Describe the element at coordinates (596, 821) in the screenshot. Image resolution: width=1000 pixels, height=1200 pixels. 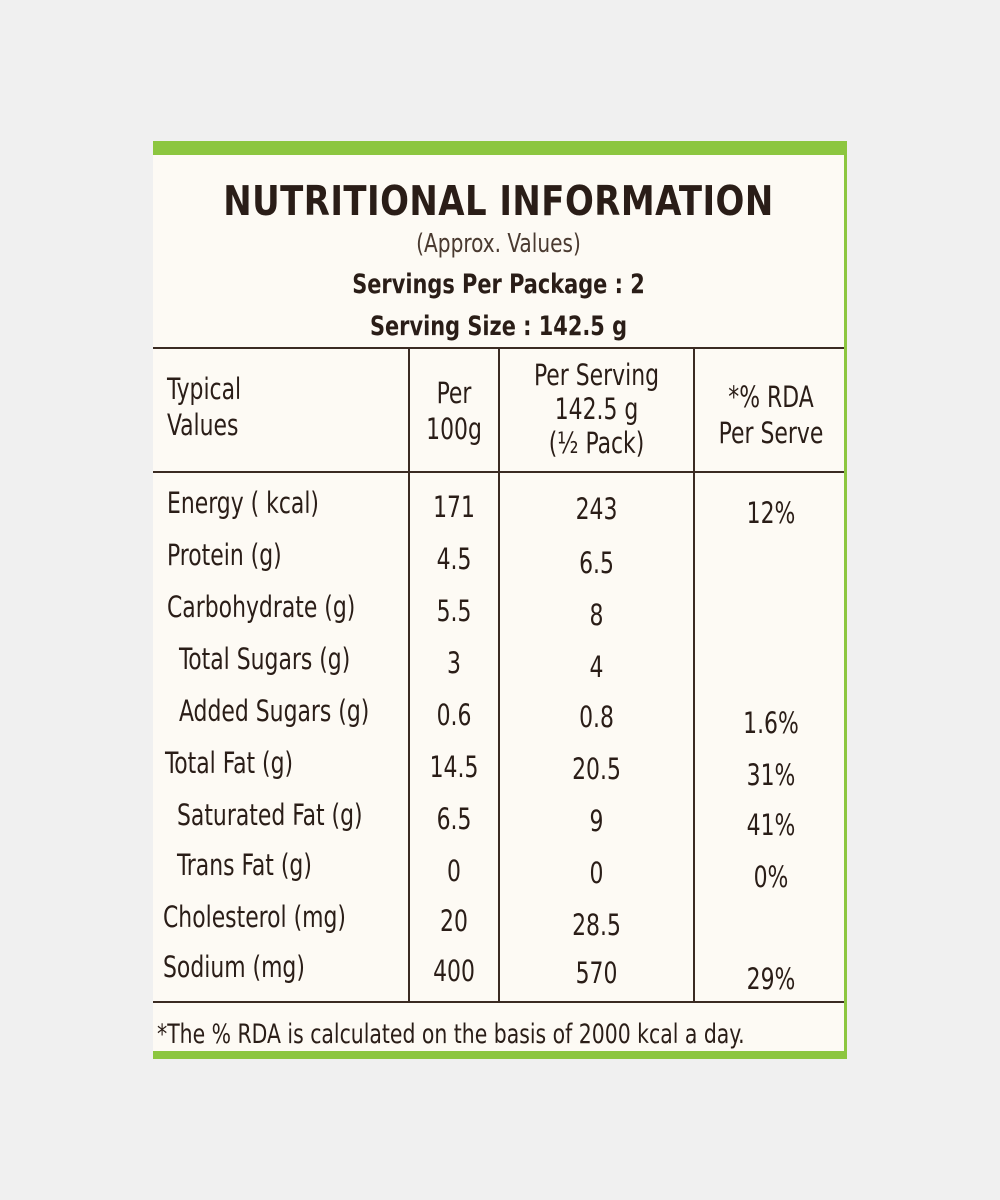
I see `value-per-serving: 9` at that location.